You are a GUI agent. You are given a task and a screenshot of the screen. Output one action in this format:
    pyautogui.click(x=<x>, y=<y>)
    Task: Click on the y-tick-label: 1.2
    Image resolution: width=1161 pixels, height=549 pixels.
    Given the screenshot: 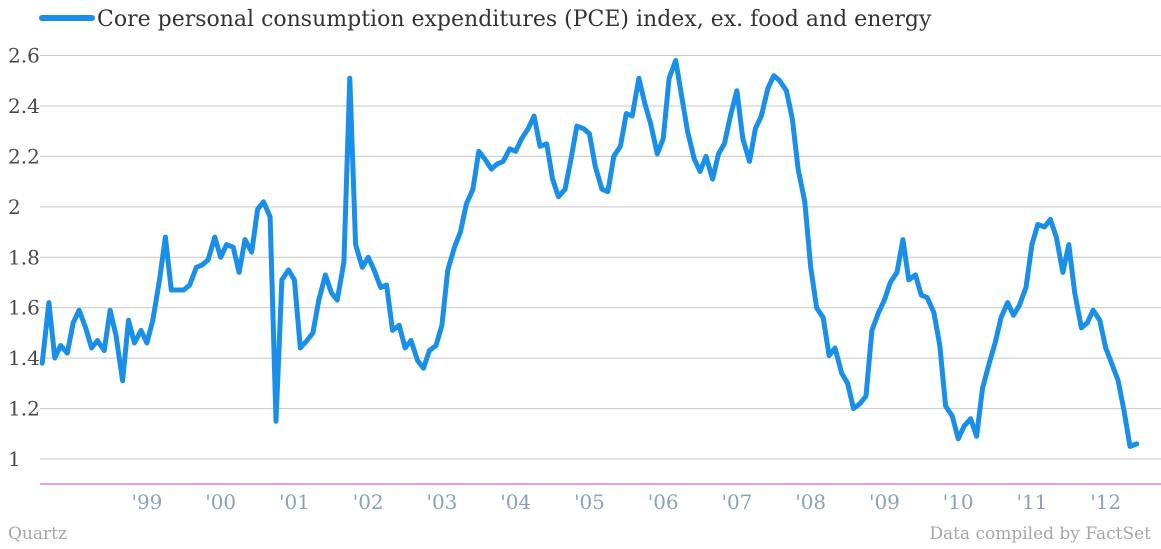 What is the action you would take?
    pyautogui.click(x=24, y=409)
    